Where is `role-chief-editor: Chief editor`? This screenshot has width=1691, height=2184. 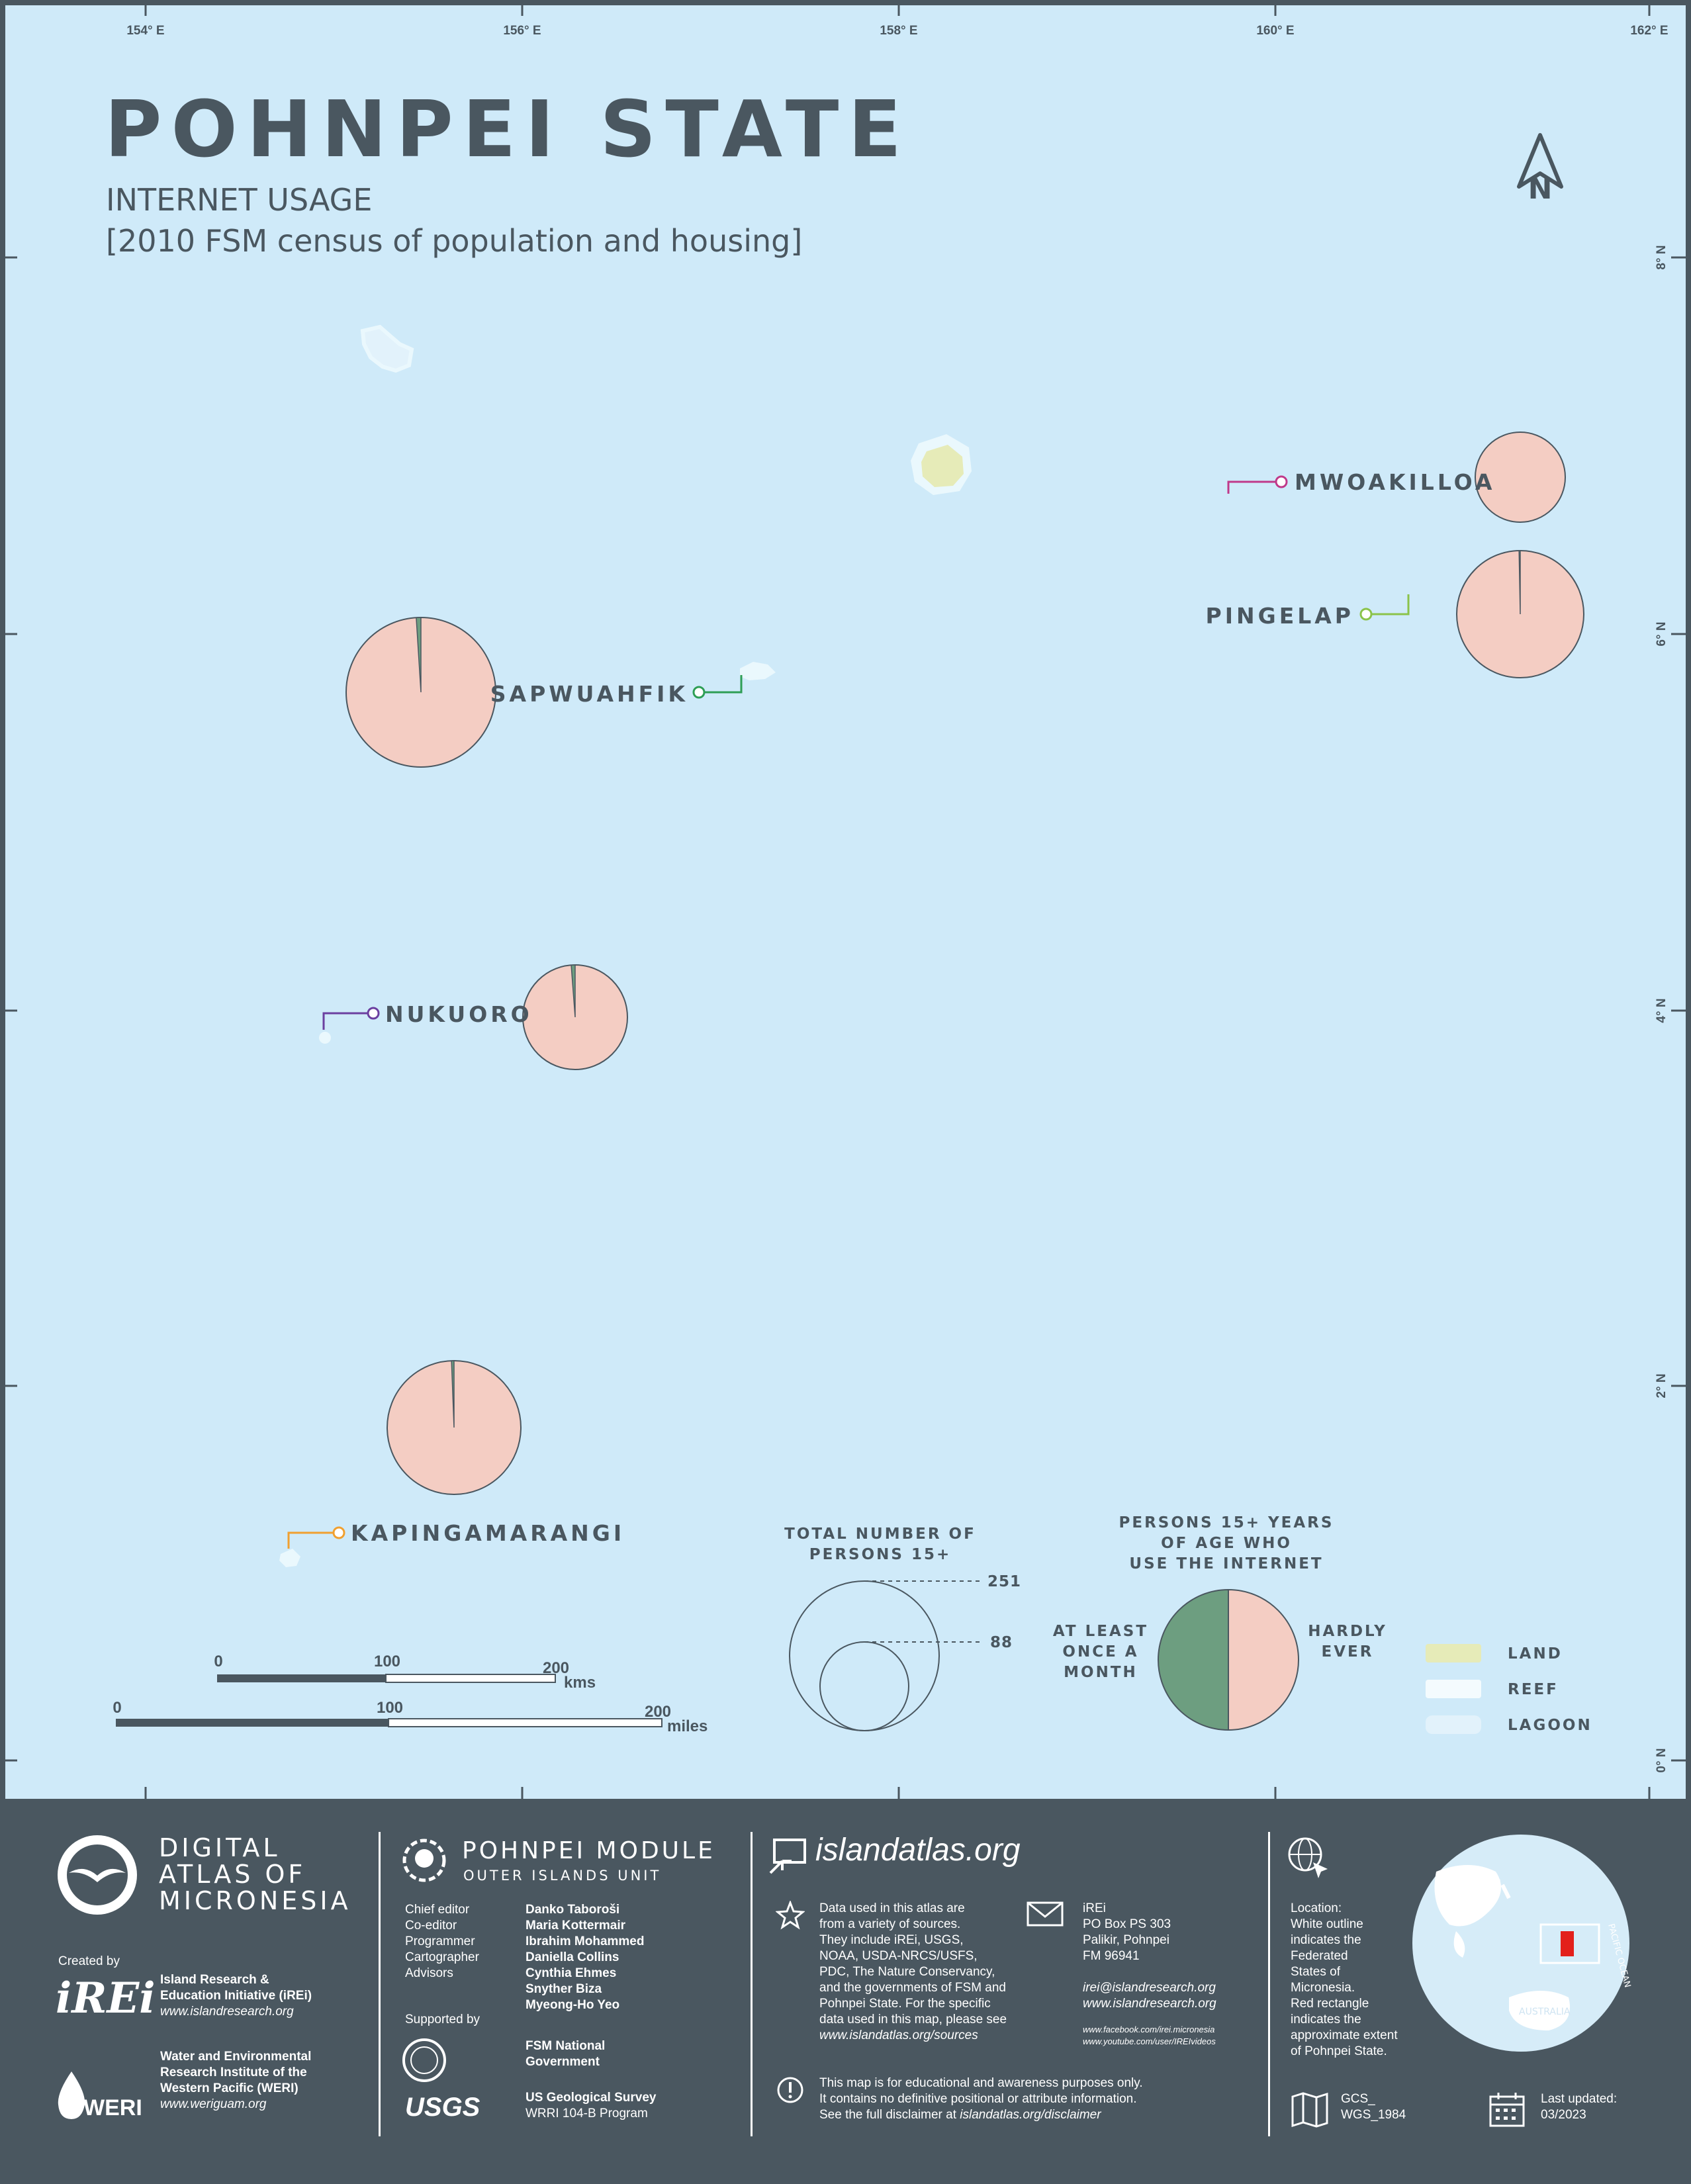 role-chief-editor: Chief editor is located at coordinates (438, 1910).